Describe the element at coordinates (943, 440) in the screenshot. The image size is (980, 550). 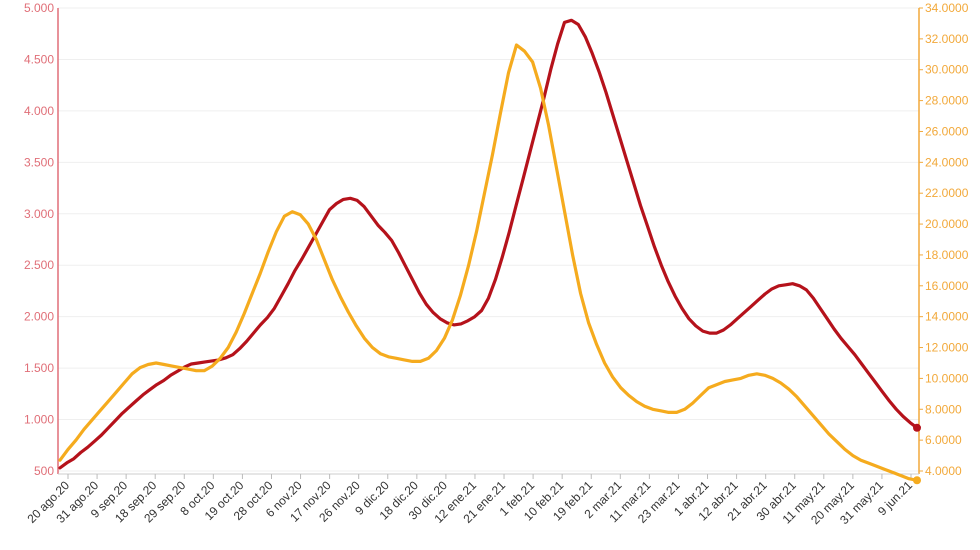
I see `right-tick-label: 6.0000` at that location.